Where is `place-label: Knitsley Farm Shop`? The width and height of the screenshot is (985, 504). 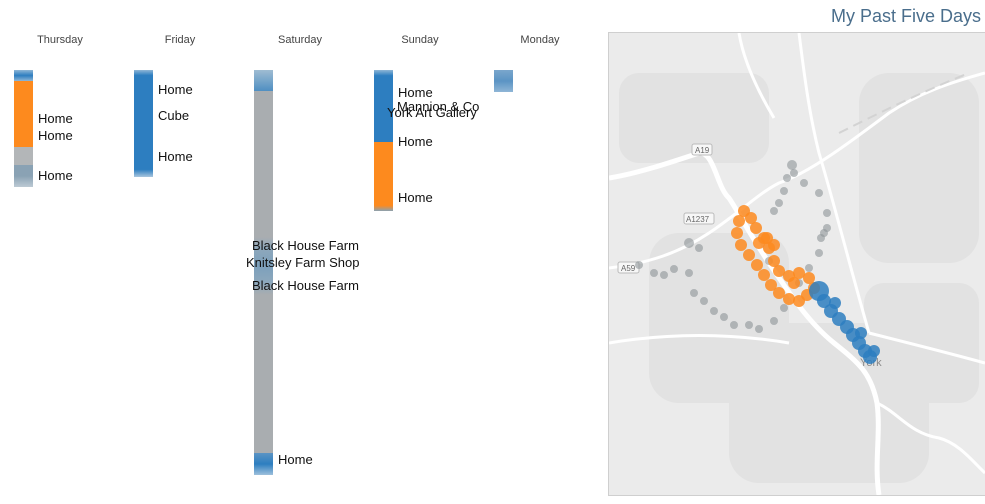 place-label: Knitsley Farm Shop is located at coordinates (303, 262).